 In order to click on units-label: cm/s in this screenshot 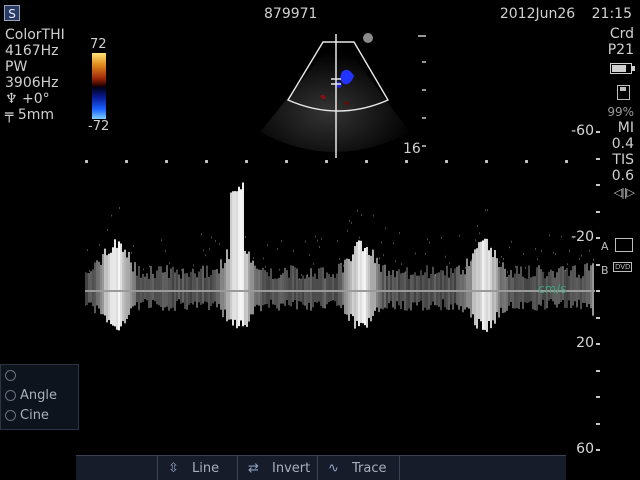, I will do `click(552, 289)`.